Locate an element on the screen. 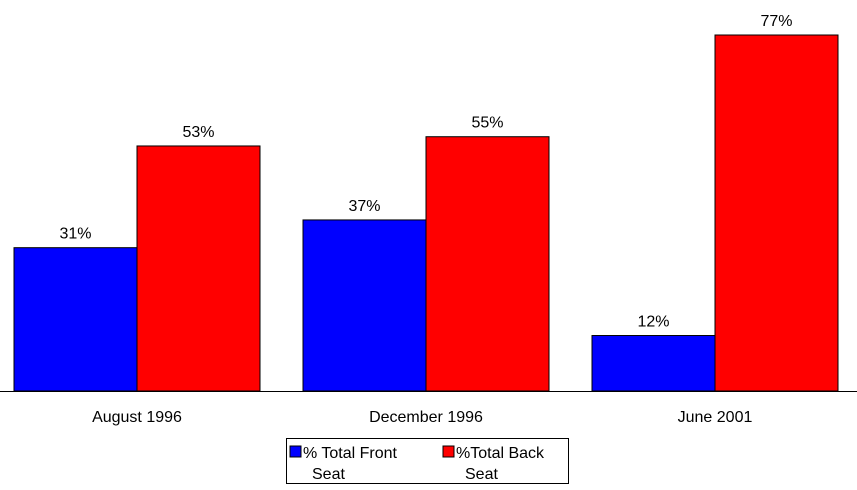  category-label-0: August 1996 is located at coordinates (137, 417).